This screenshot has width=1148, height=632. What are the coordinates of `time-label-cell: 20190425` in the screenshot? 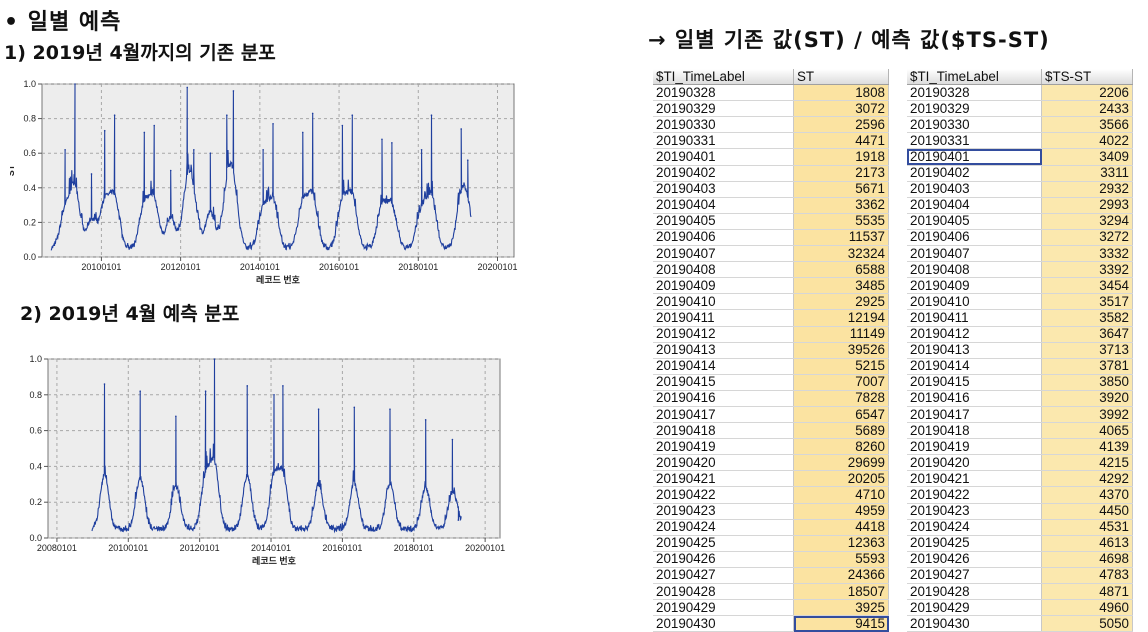 It's located at (723, 543).